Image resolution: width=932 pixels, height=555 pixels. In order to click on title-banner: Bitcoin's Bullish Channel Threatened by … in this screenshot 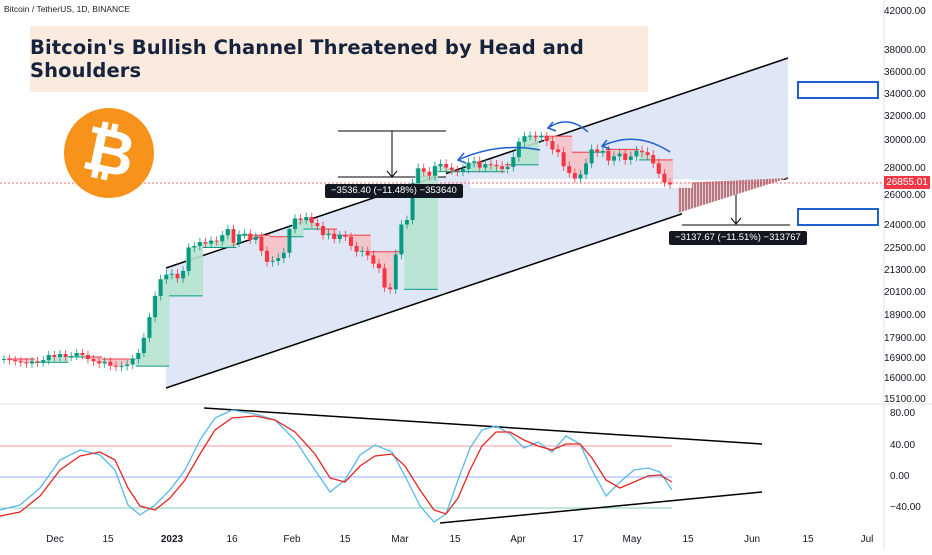, I will do `click(339, 59)`.